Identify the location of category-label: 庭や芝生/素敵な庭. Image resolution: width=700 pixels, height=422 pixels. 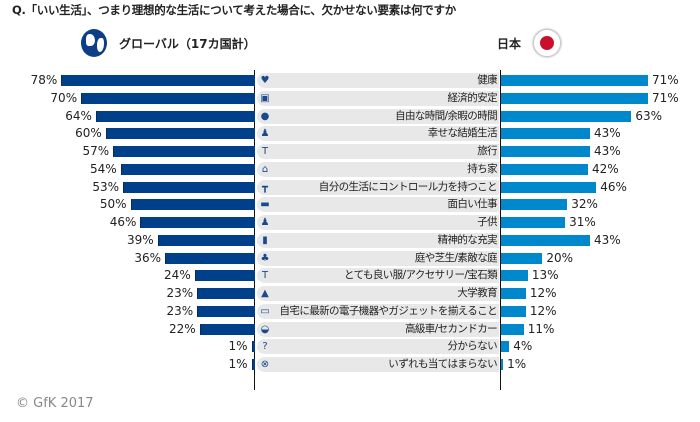
(455, 257).